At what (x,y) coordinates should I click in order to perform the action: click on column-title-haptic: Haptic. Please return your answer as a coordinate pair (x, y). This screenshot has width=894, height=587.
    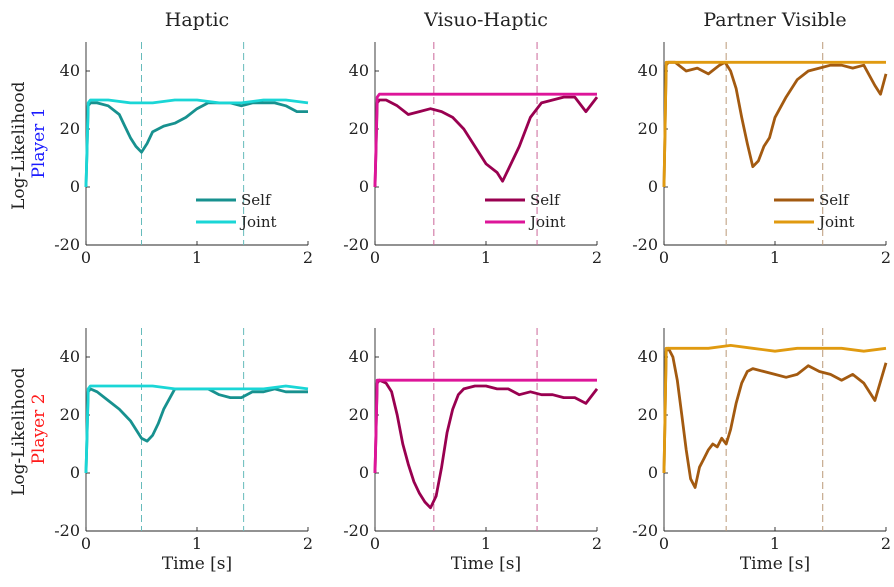
    Looking at the image, I should click on (197, 20).